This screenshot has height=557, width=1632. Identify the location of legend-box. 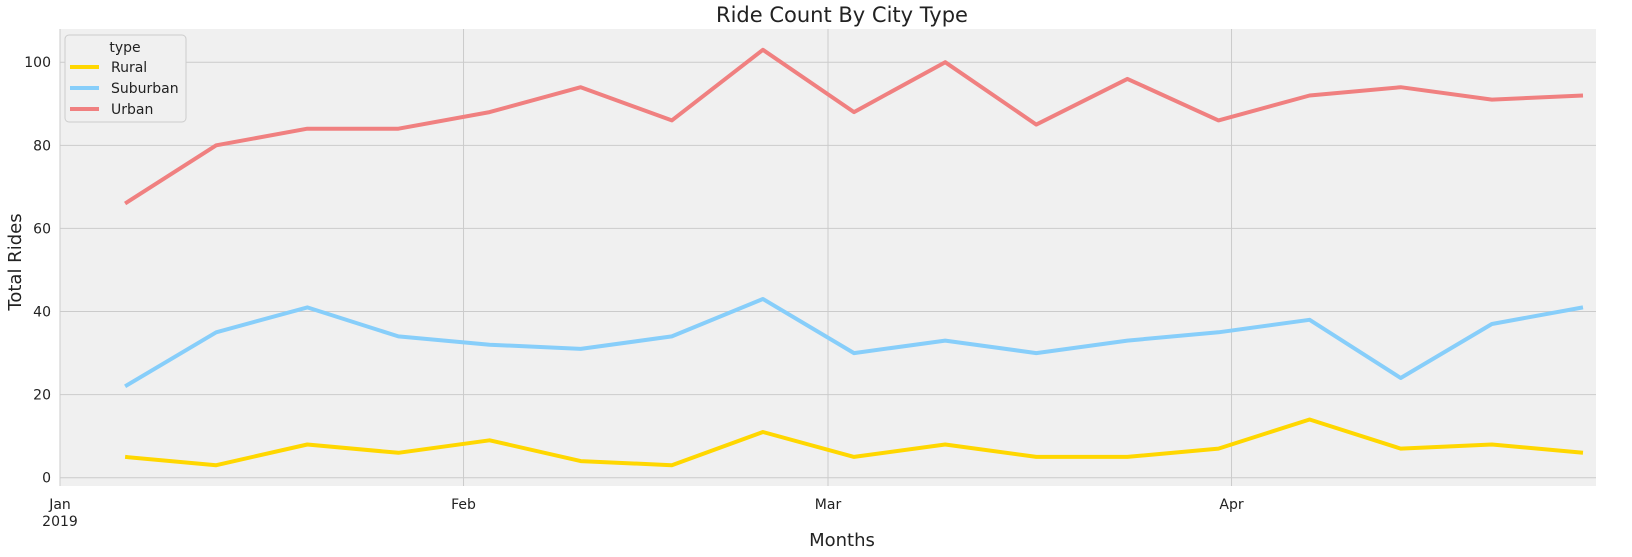
(125, 78).